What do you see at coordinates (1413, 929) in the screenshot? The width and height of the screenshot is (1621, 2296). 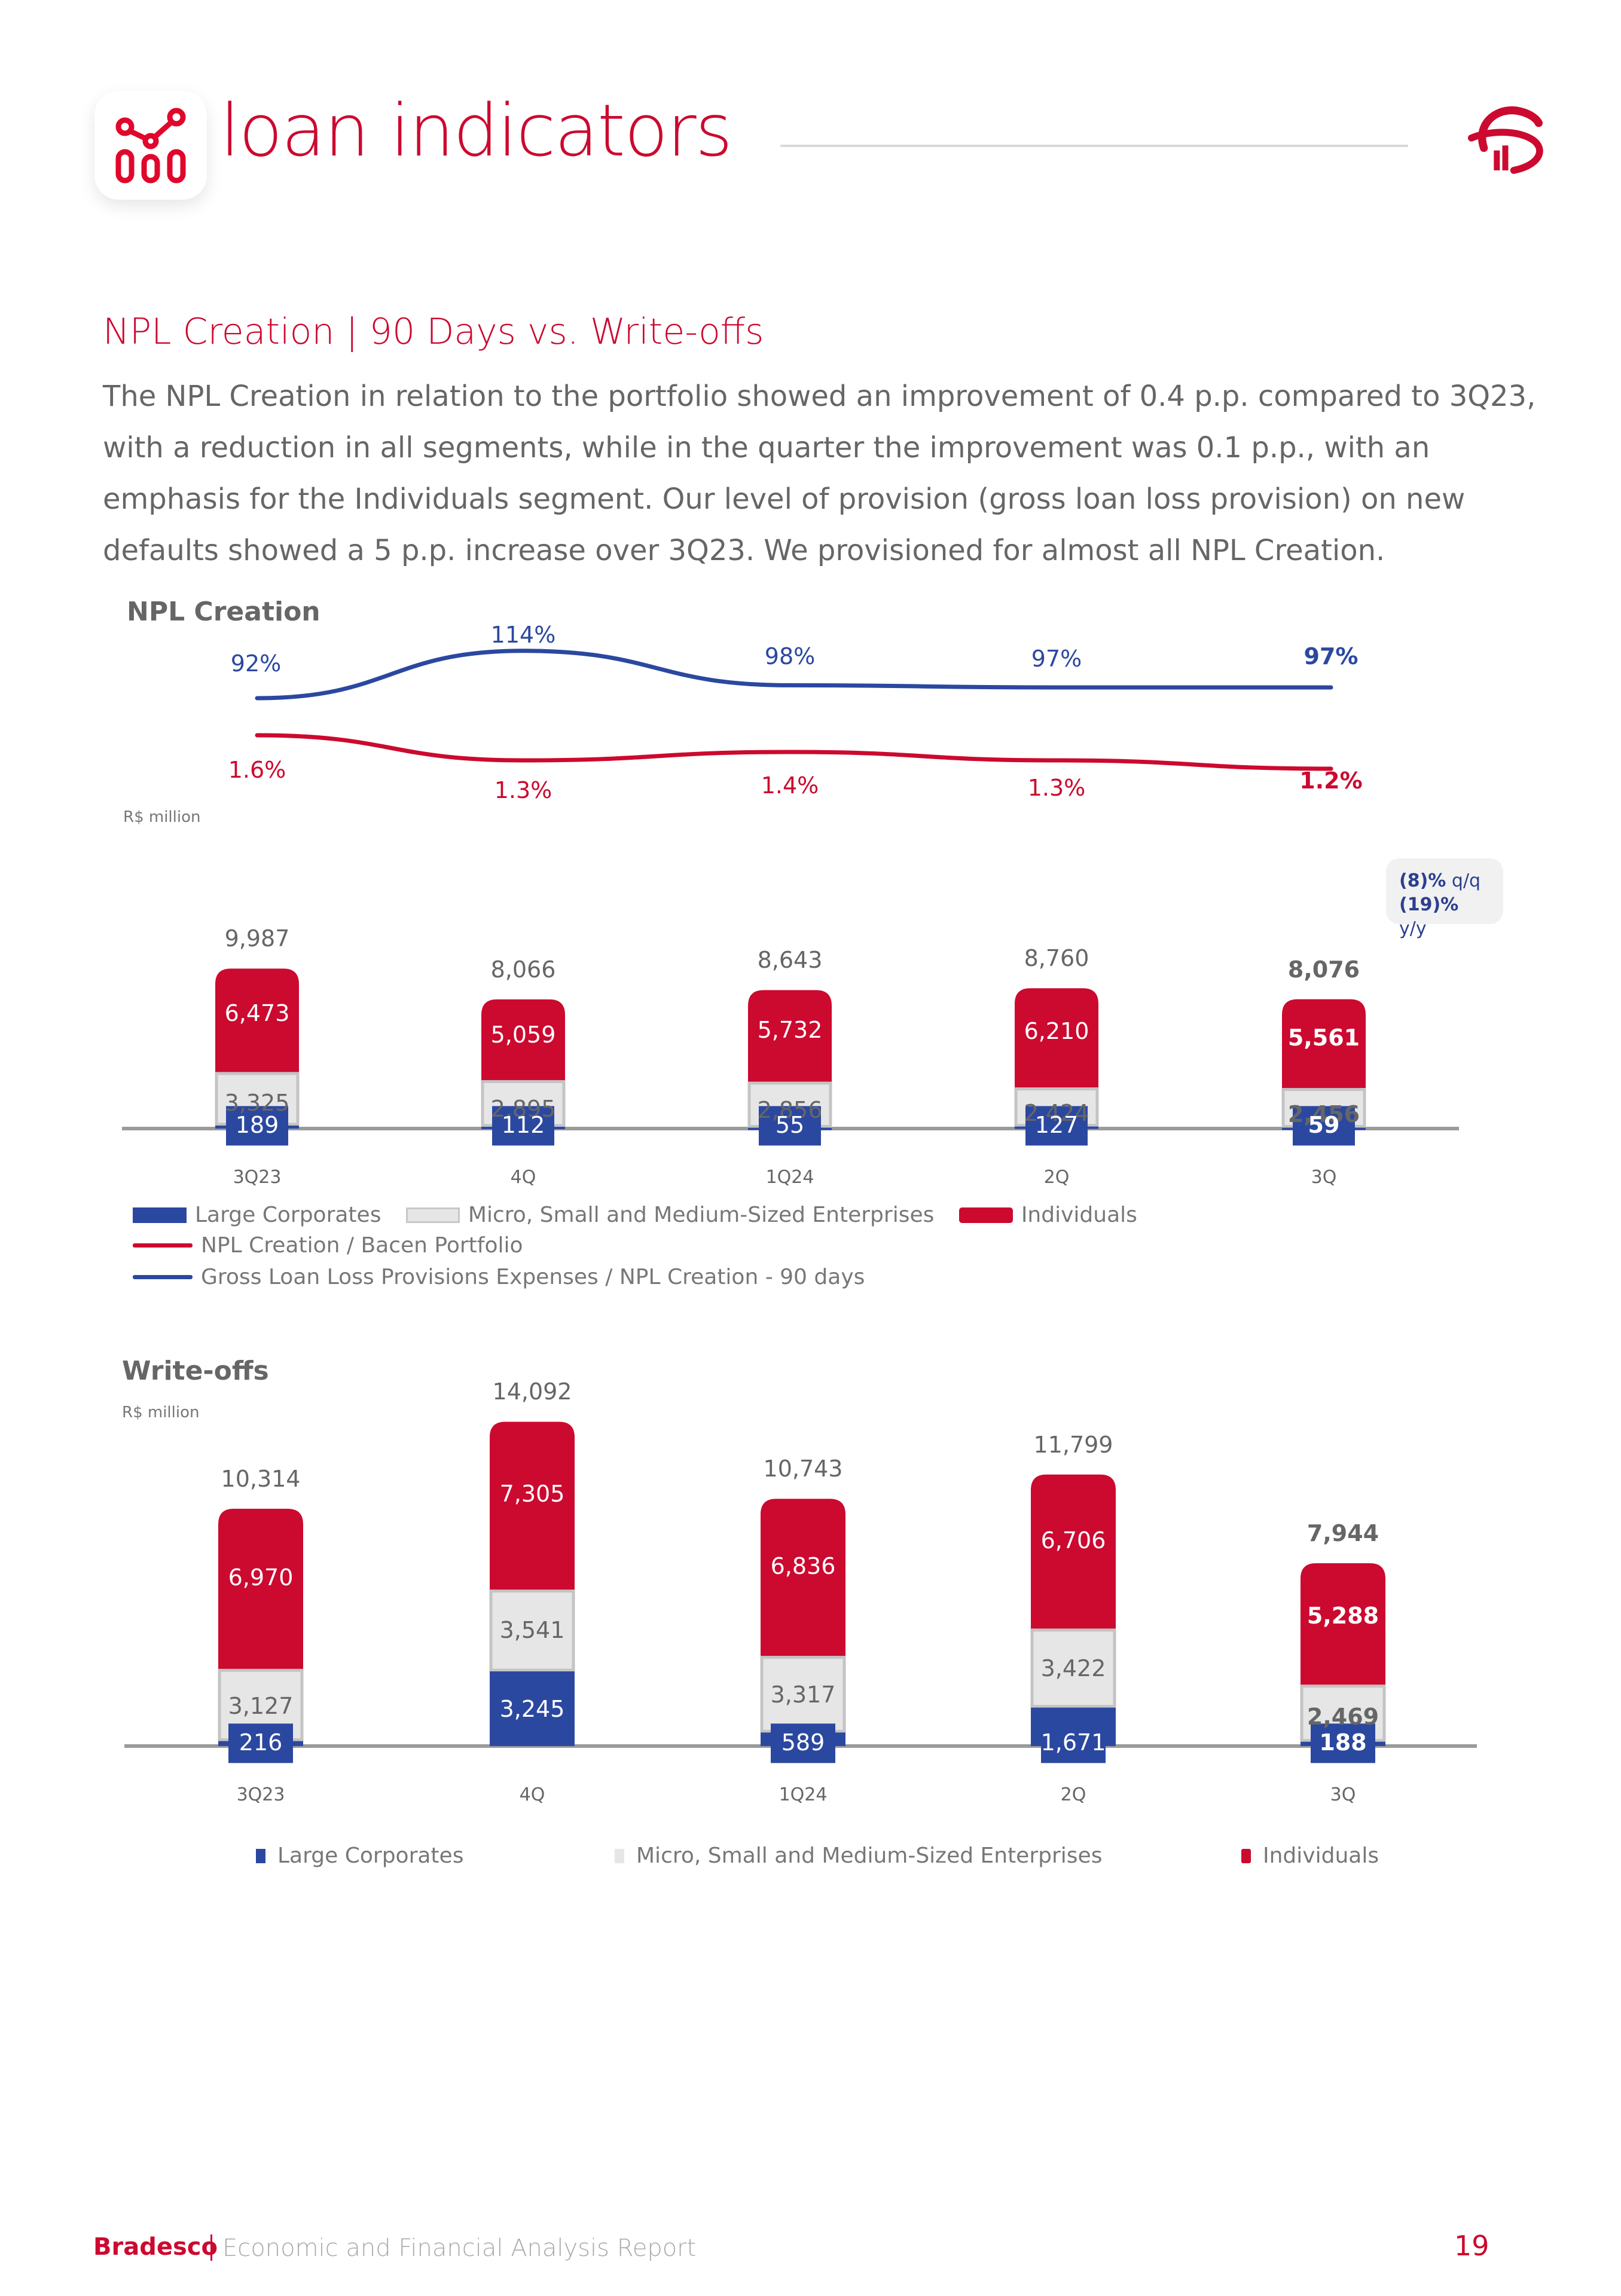 I see `yy-label: y/y` at bounding box center [1413, 929].